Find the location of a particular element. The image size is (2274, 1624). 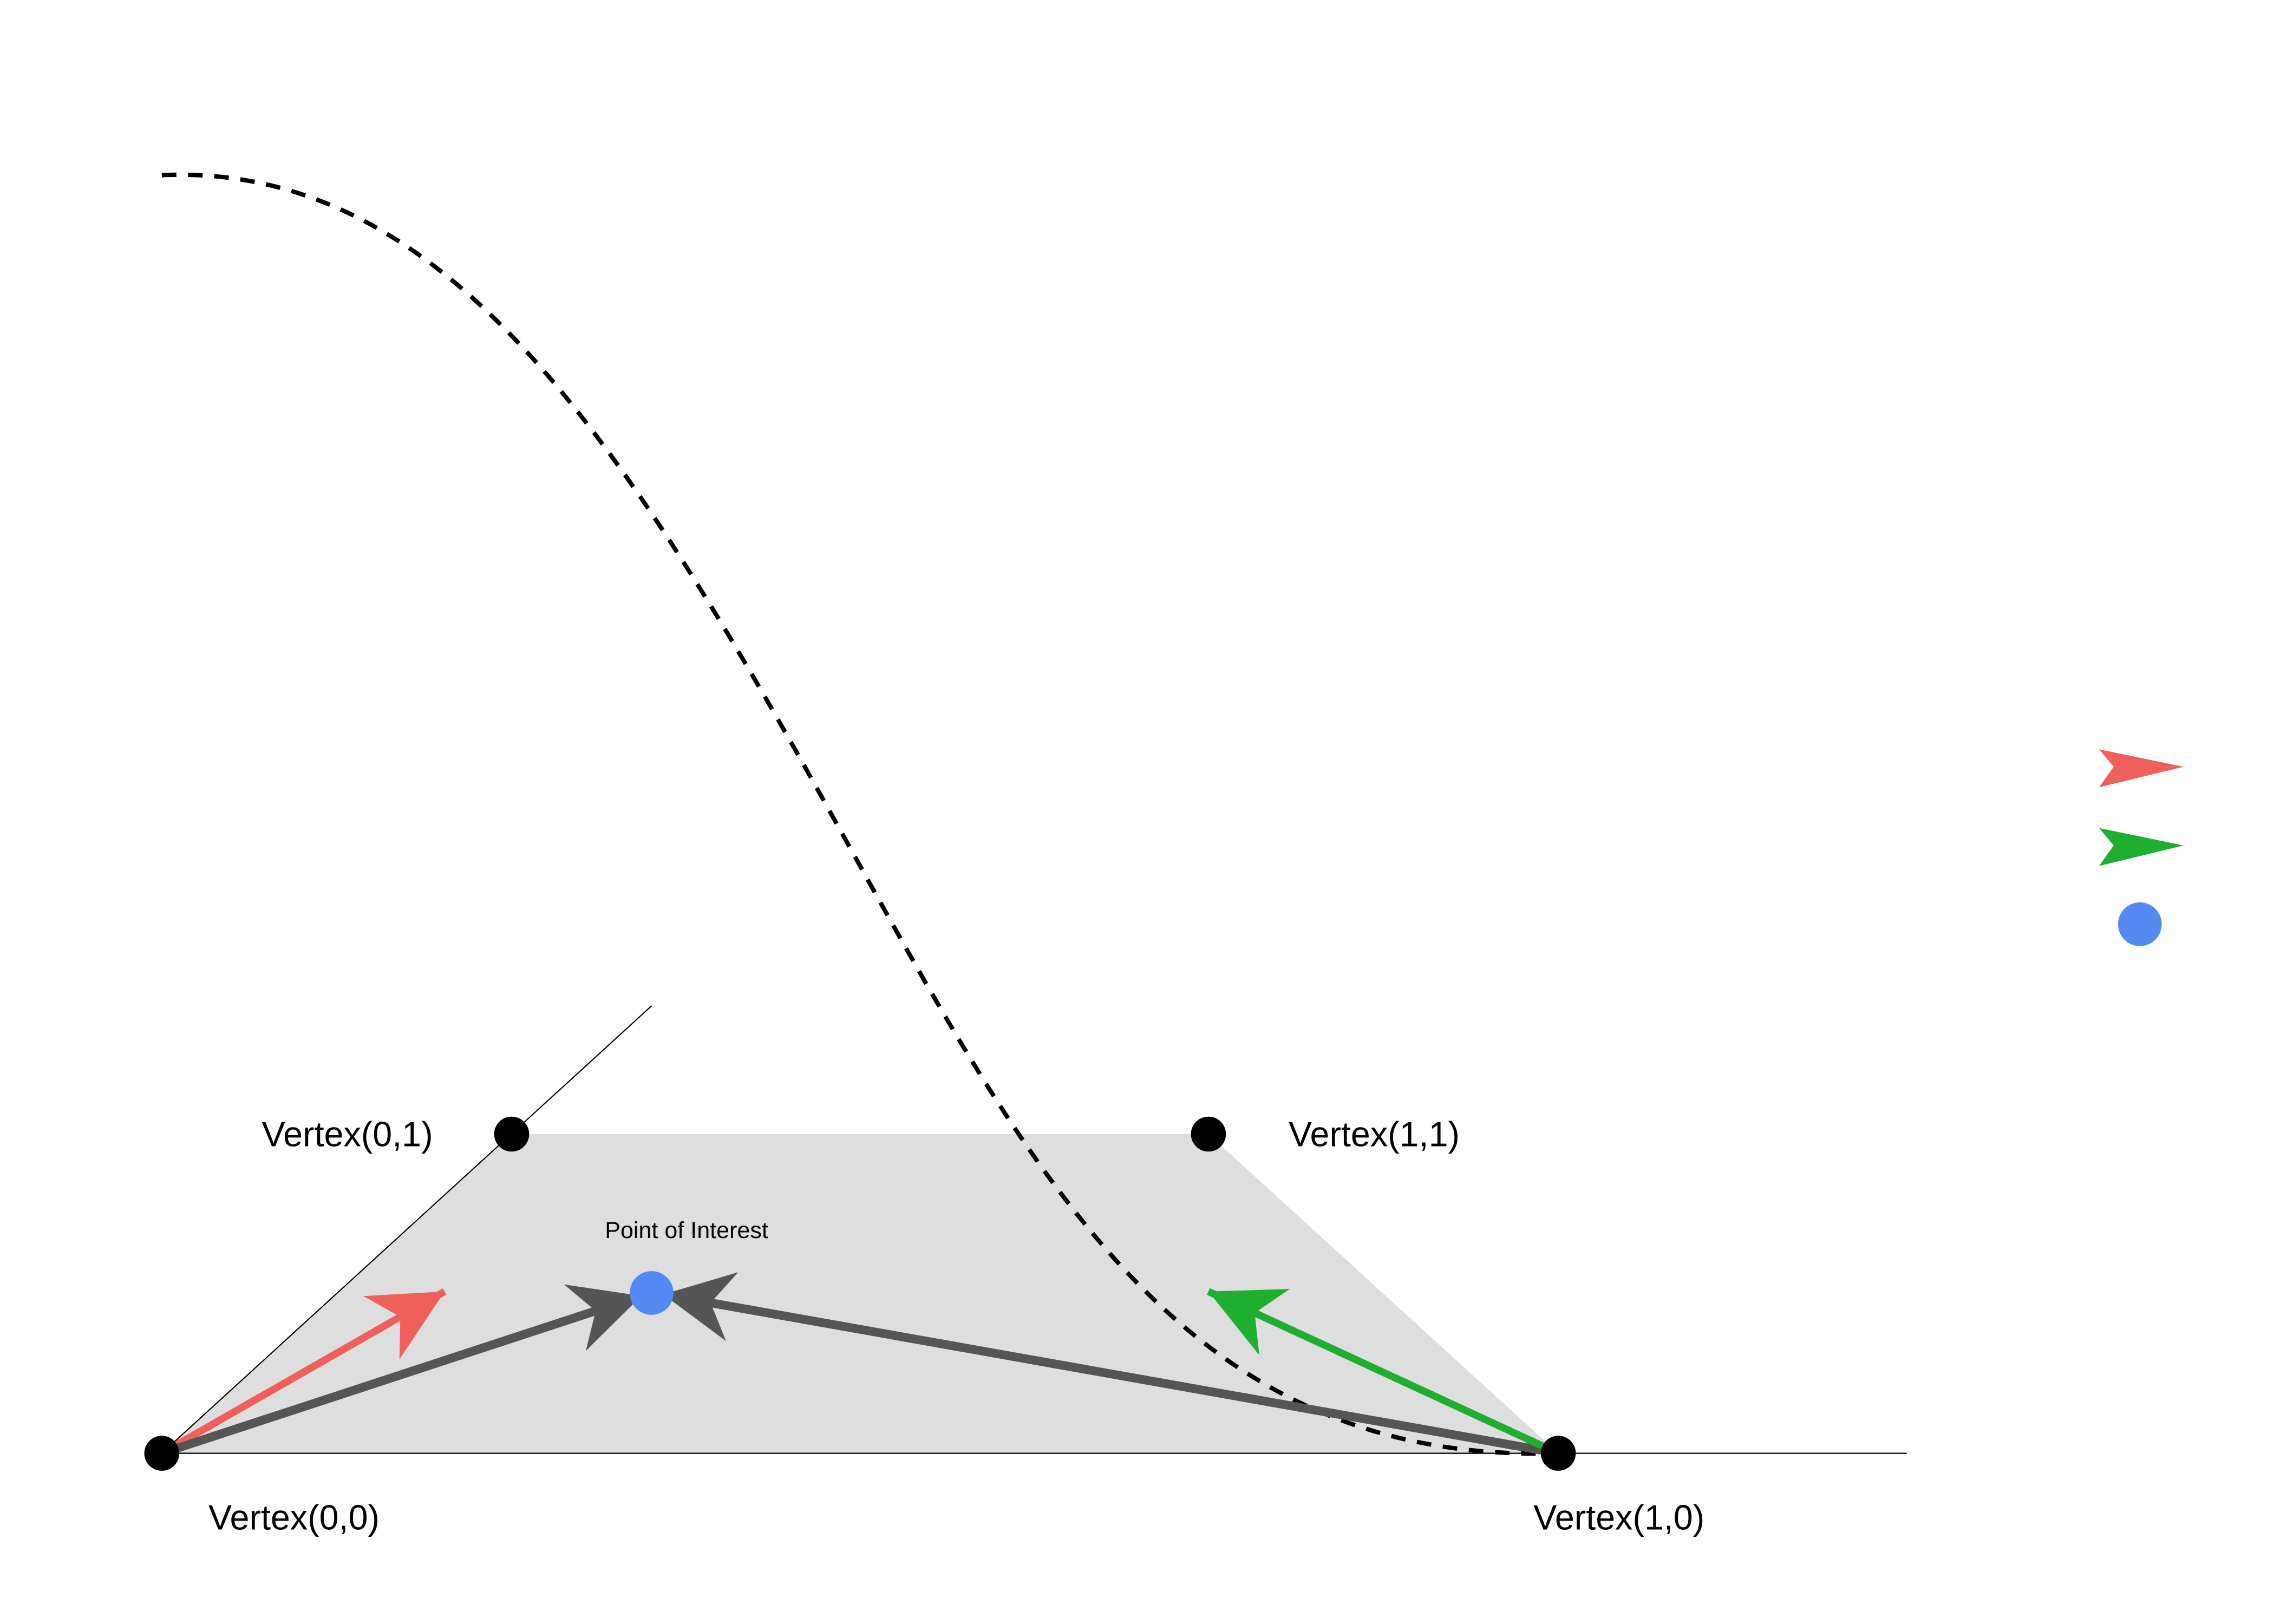

axis-v is located at coordinates (407, 1229).